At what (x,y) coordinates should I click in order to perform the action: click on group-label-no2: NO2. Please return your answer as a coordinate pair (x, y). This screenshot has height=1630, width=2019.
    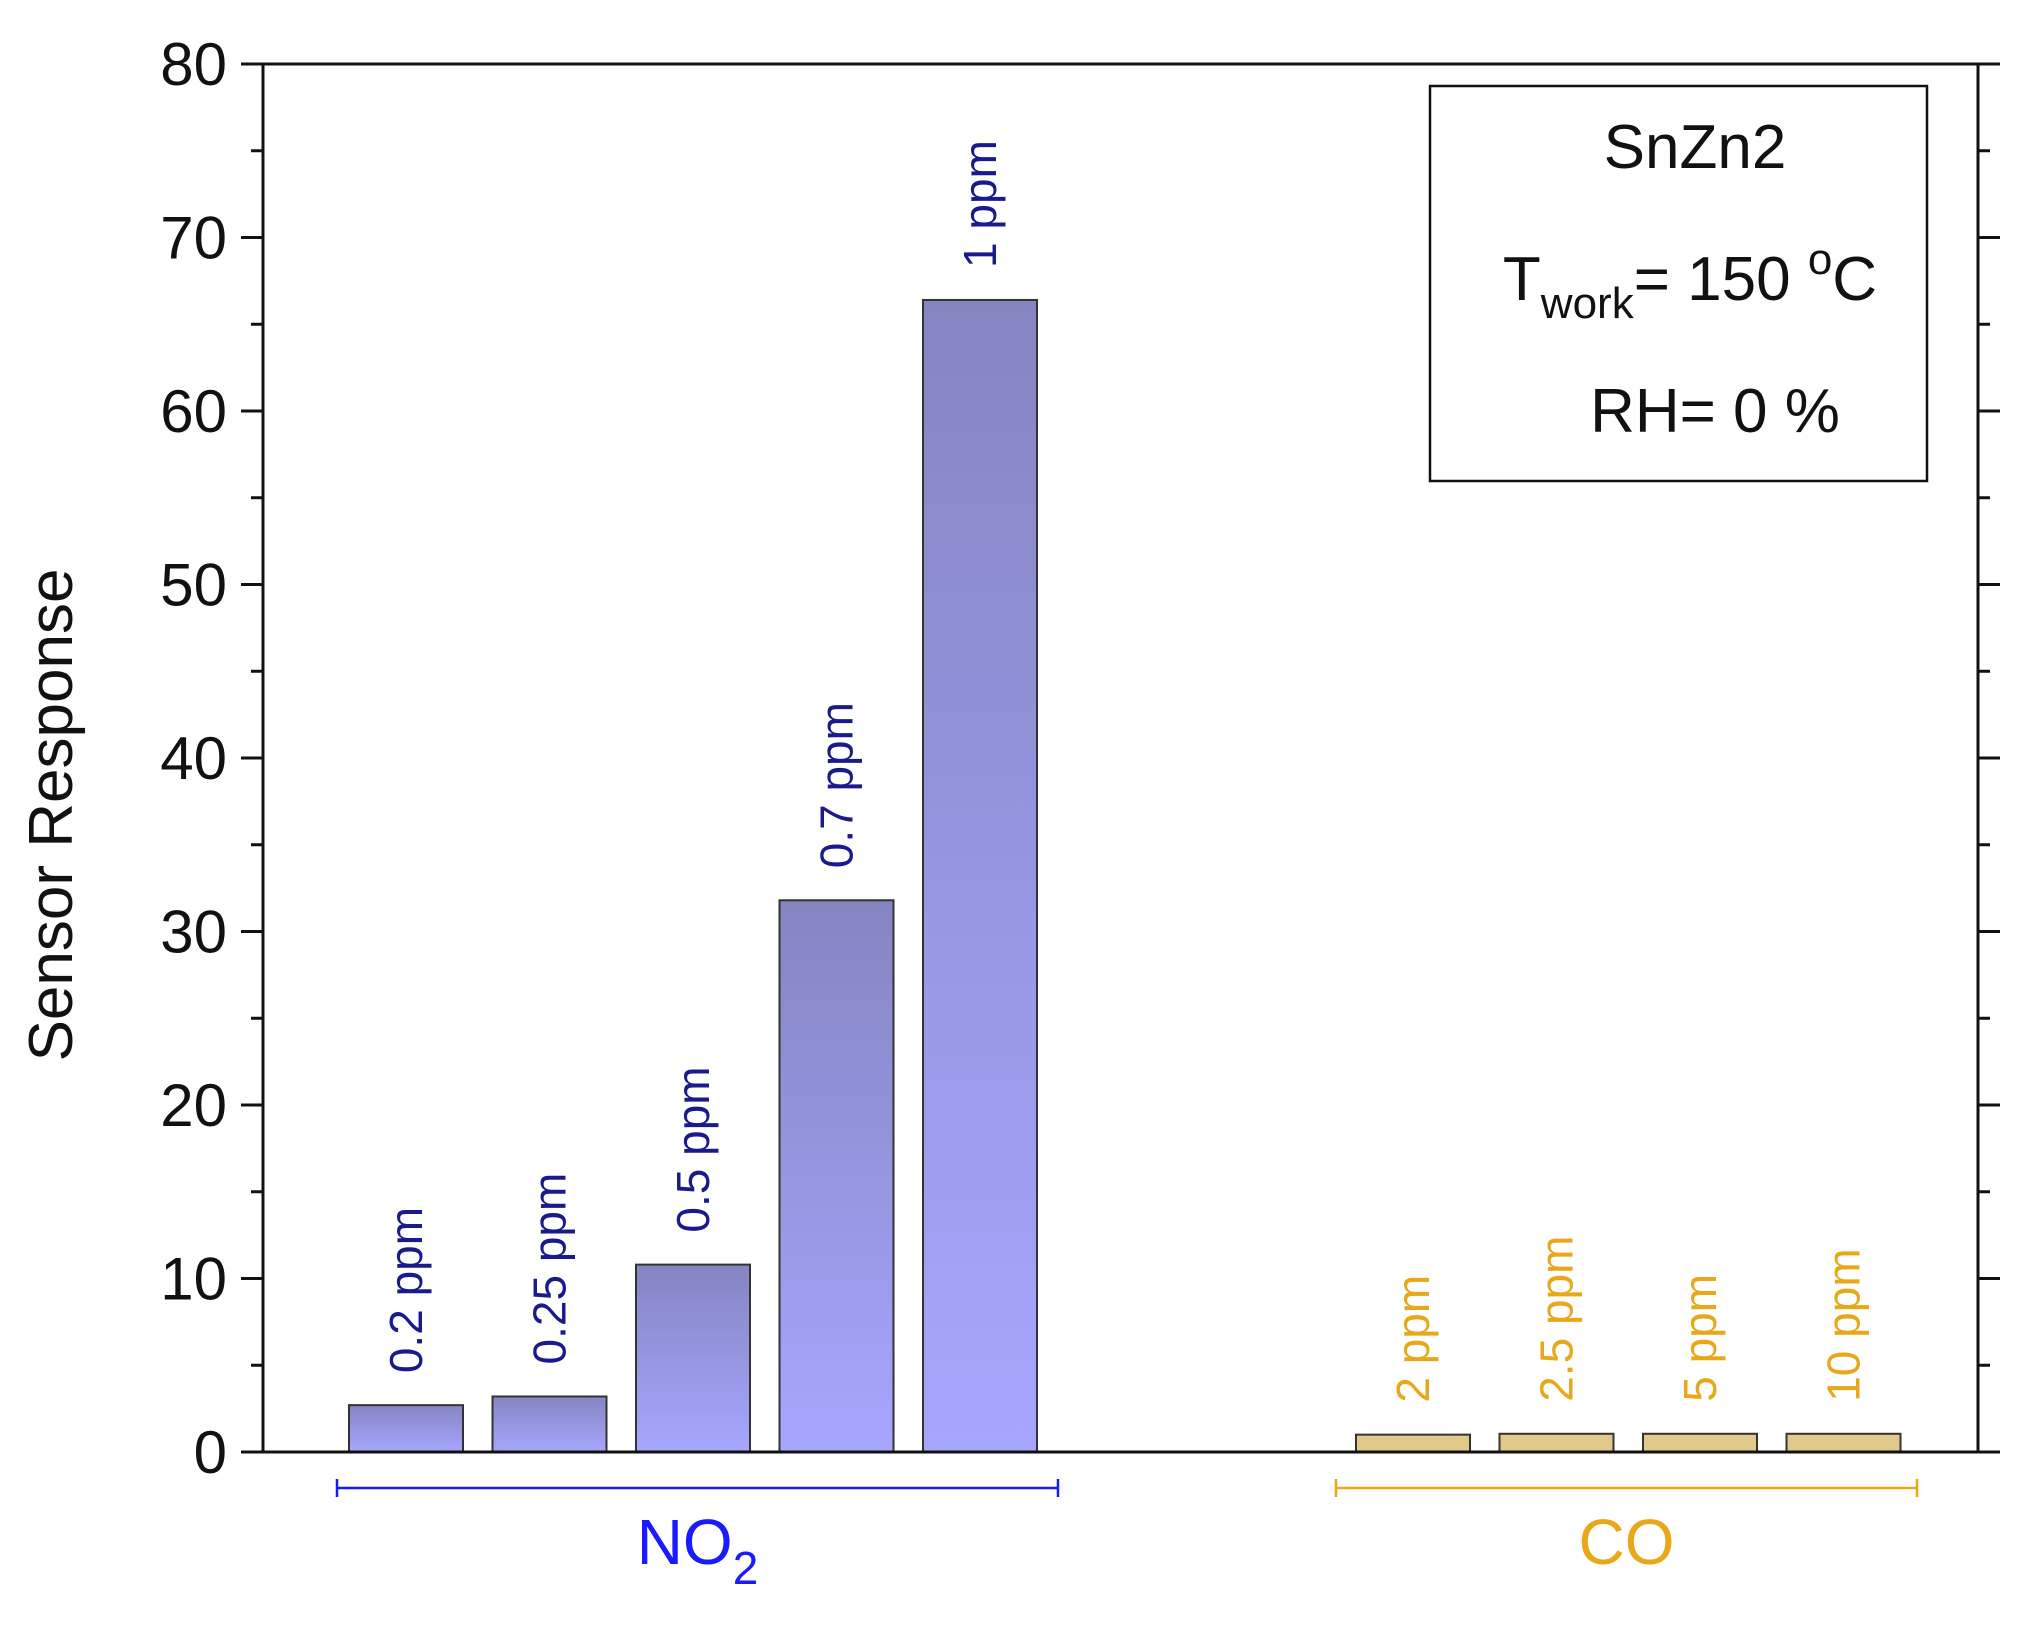
    Looking at the image, I should click on (698, 1550).